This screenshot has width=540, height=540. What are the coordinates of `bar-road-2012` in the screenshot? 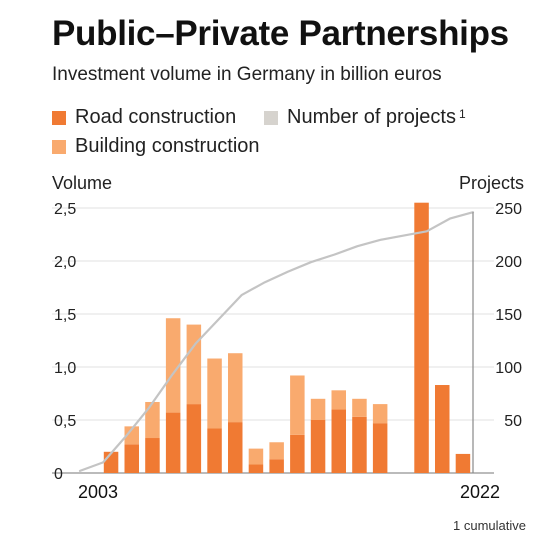 It's located at (276, 466).